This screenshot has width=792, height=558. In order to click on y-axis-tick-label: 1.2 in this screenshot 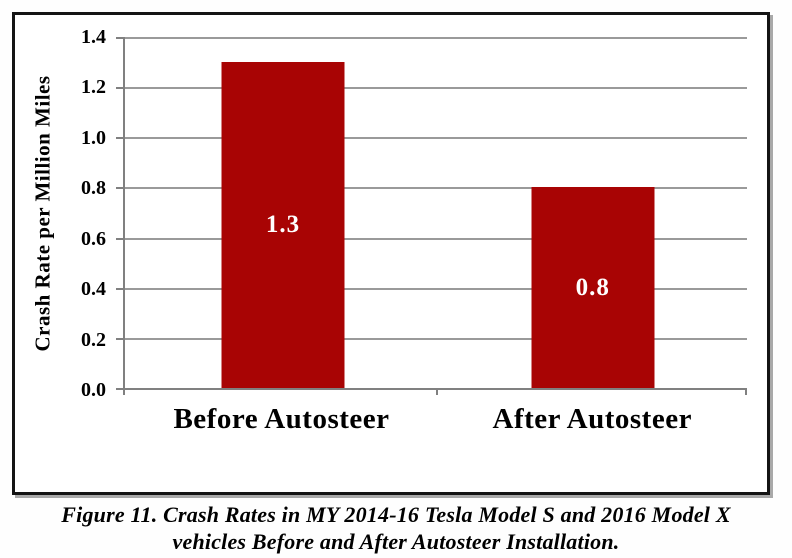, I will do `click(93, 87)`.